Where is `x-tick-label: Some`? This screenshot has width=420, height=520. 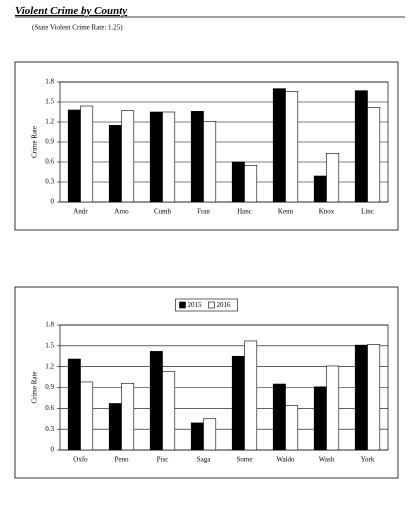 x-tick-label: Some is located at coordinates (245, 460).